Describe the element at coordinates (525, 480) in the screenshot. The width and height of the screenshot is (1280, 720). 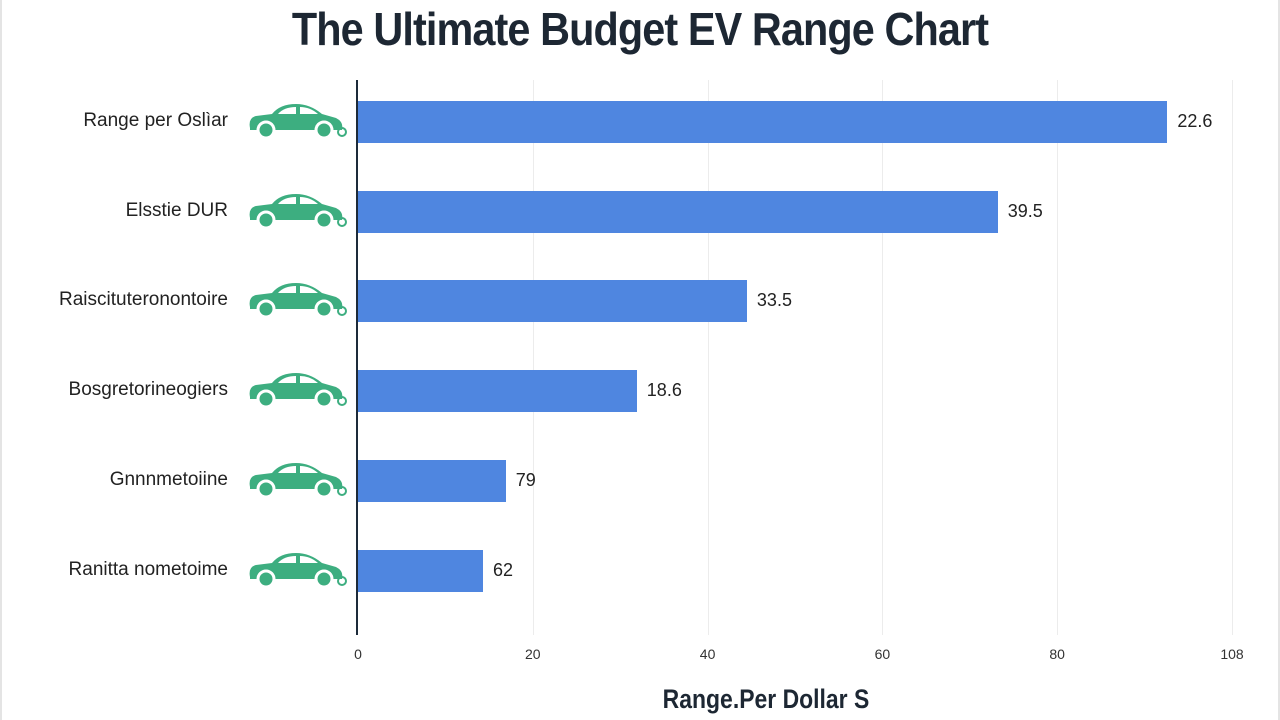
I see `data-label: 79` at that location.